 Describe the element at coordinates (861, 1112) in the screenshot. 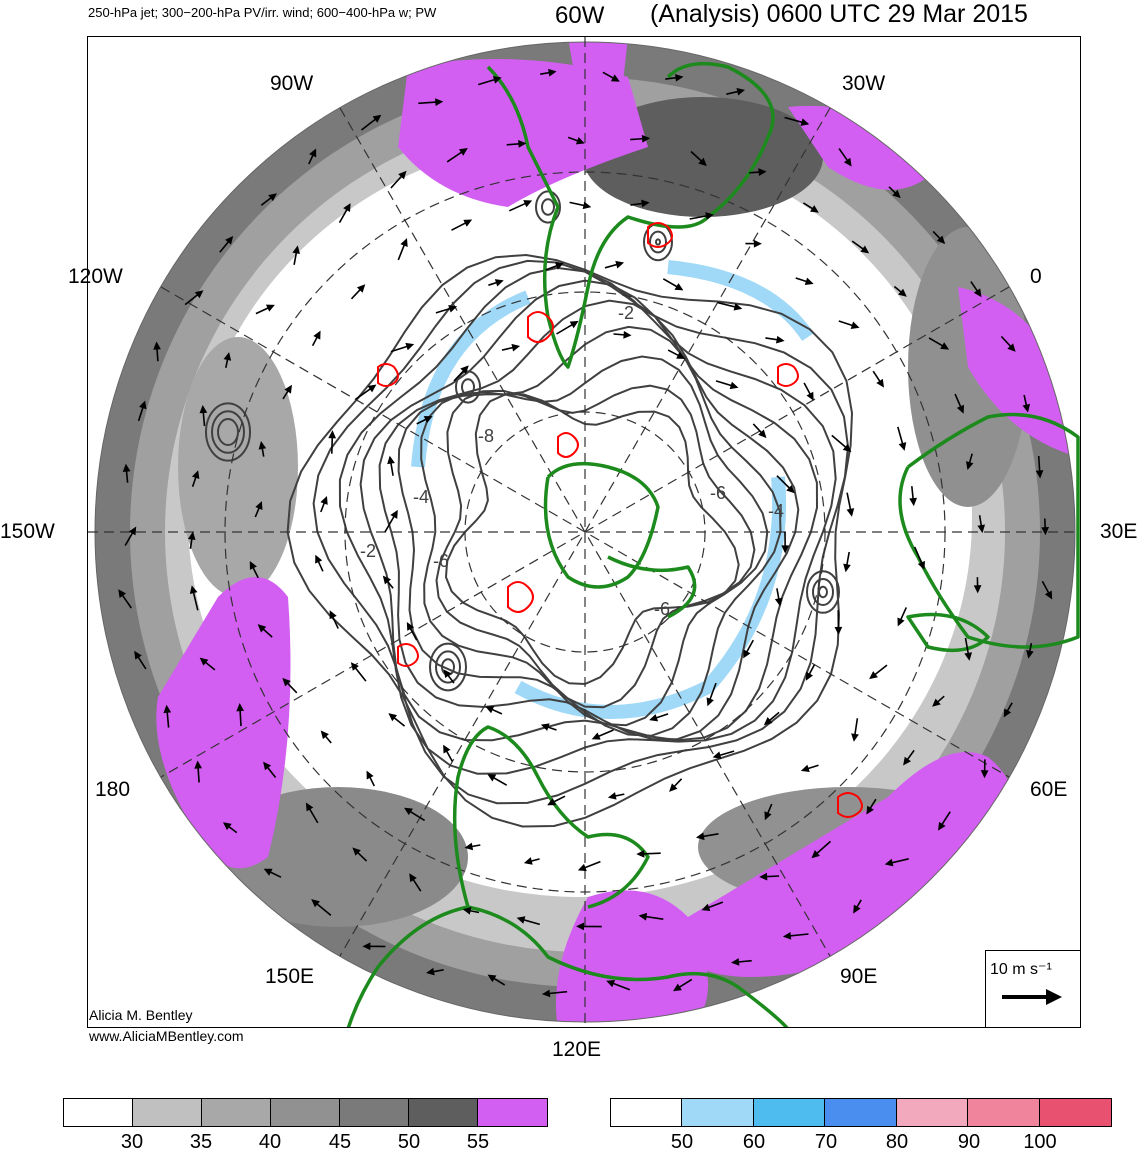

I see `pw-colorbar` at that location.